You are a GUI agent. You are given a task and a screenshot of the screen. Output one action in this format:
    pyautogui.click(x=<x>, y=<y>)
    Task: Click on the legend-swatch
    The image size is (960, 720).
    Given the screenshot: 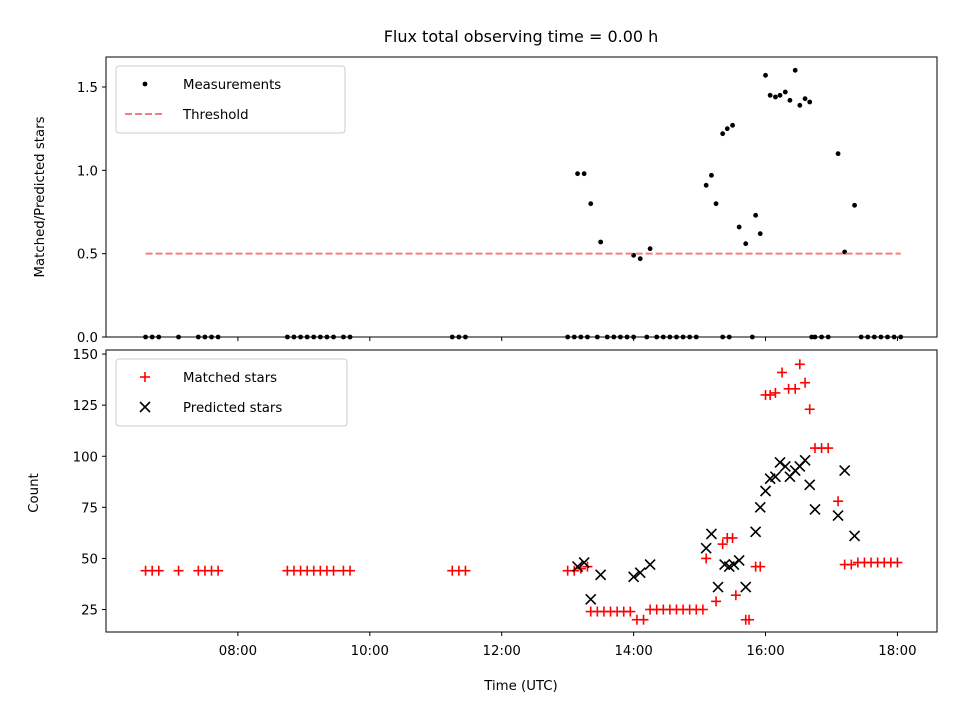 What is the action you would take?
    pyautogui.click(x=145, y=377)
    